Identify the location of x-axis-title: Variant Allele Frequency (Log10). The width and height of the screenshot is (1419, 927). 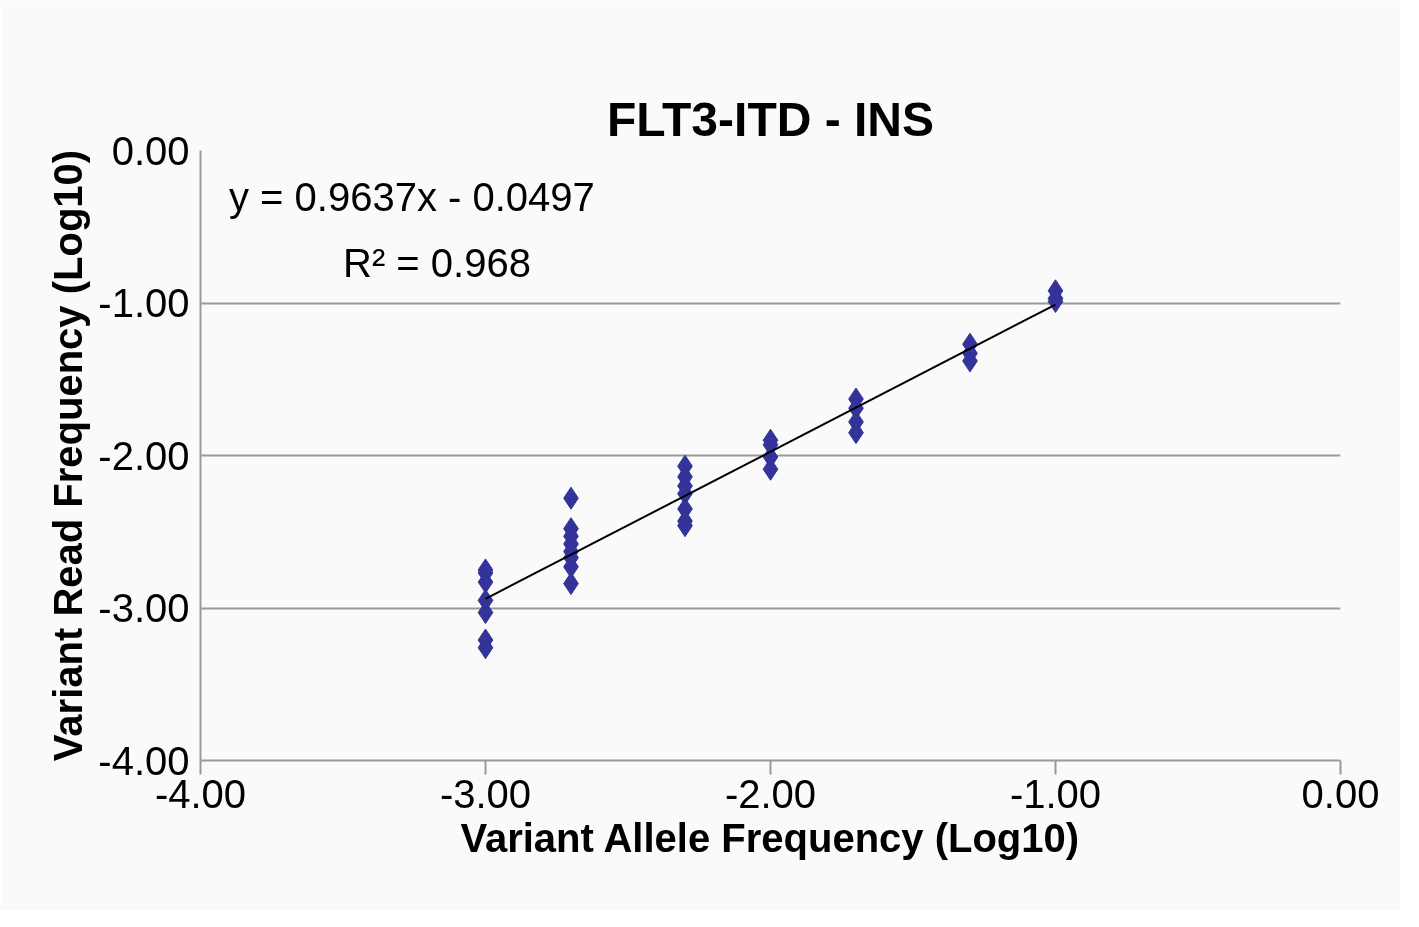
(770, 837).